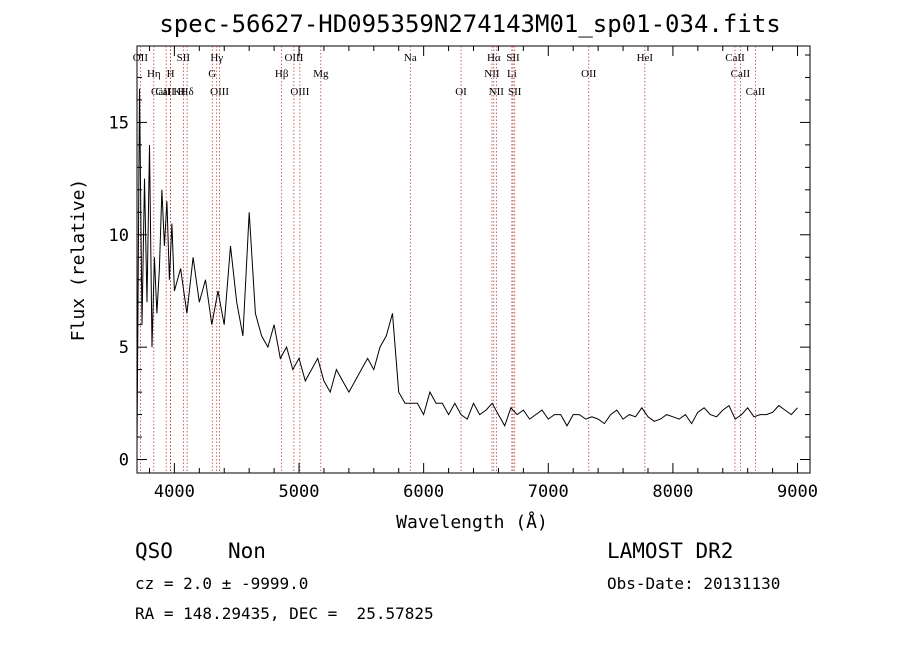  What do you see at coordinates (410, 58) in the screenshot?
I see `marker-label-14: Na` at bounding box center [410, 58].